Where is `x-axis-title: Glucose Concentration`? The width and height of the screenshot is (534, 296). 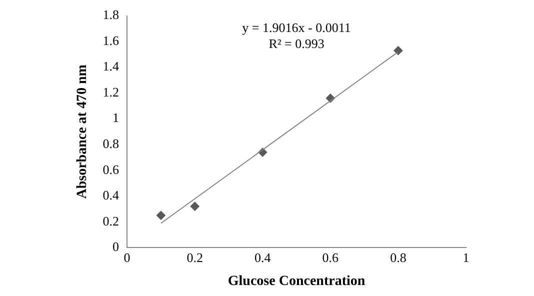 x-axis-title: Glucose Concentration is located at coordinates (297, 282).